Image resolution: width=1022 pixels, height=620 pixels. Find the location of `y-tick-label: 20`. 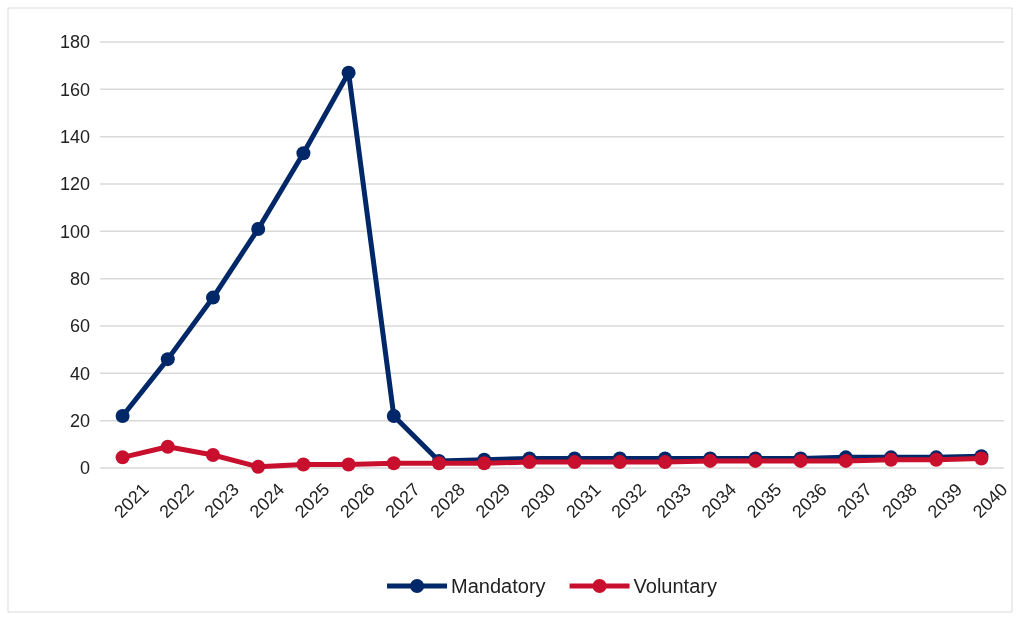

y-tick-label: 20 is located at coordinates (79, 420).